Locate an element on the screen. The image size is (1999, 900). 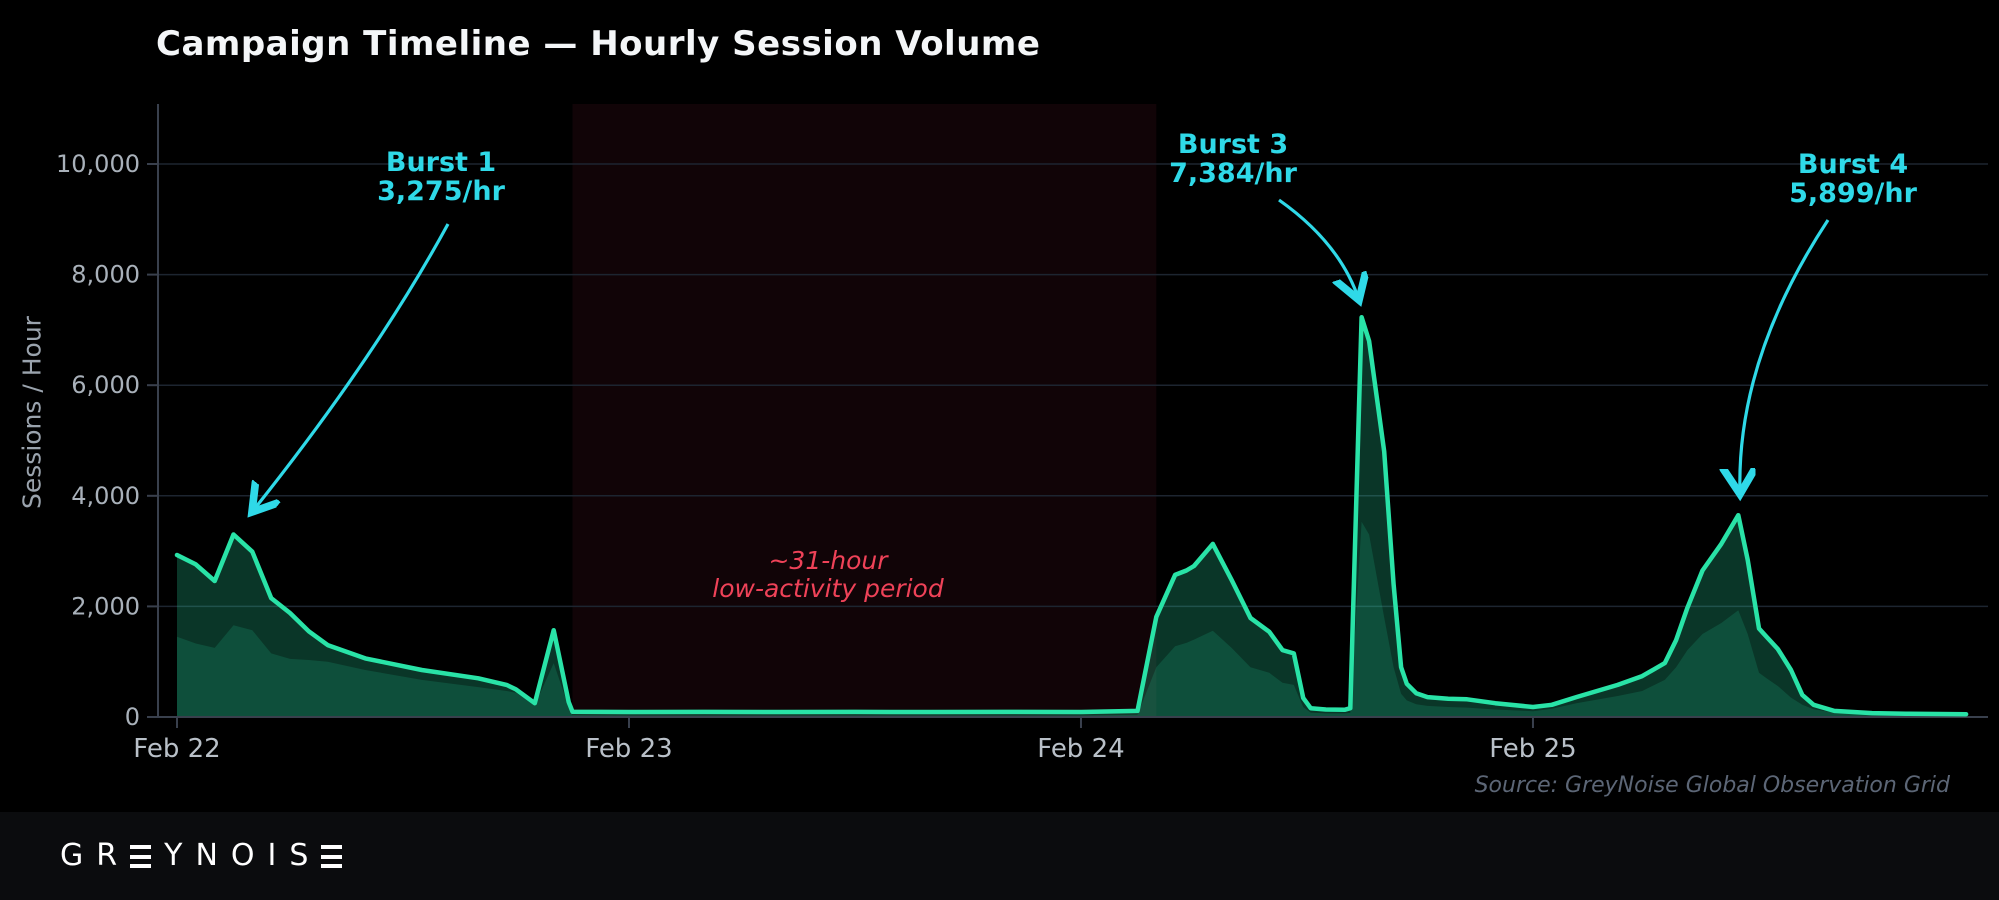
logo-letter-y: Y is located at coordinates (173, 855).